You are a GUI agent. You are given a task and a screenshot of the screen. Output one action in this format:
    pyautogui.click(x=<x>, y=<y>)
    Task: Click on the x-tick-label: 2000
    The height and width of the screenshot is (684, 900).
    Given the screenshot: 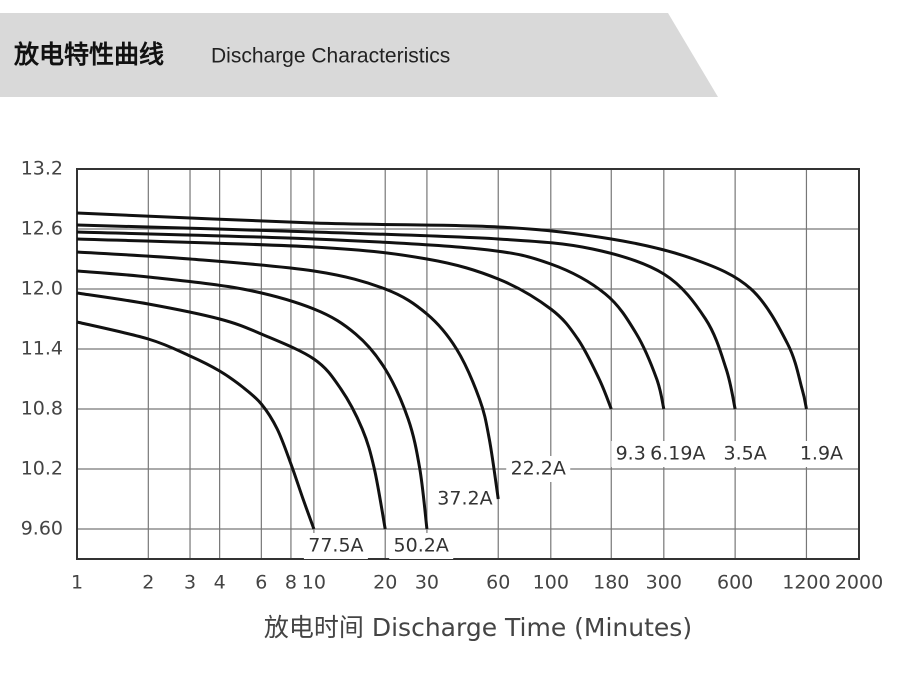 What is the action you would take?
    pyautogui.click(x=859, y=583)
    